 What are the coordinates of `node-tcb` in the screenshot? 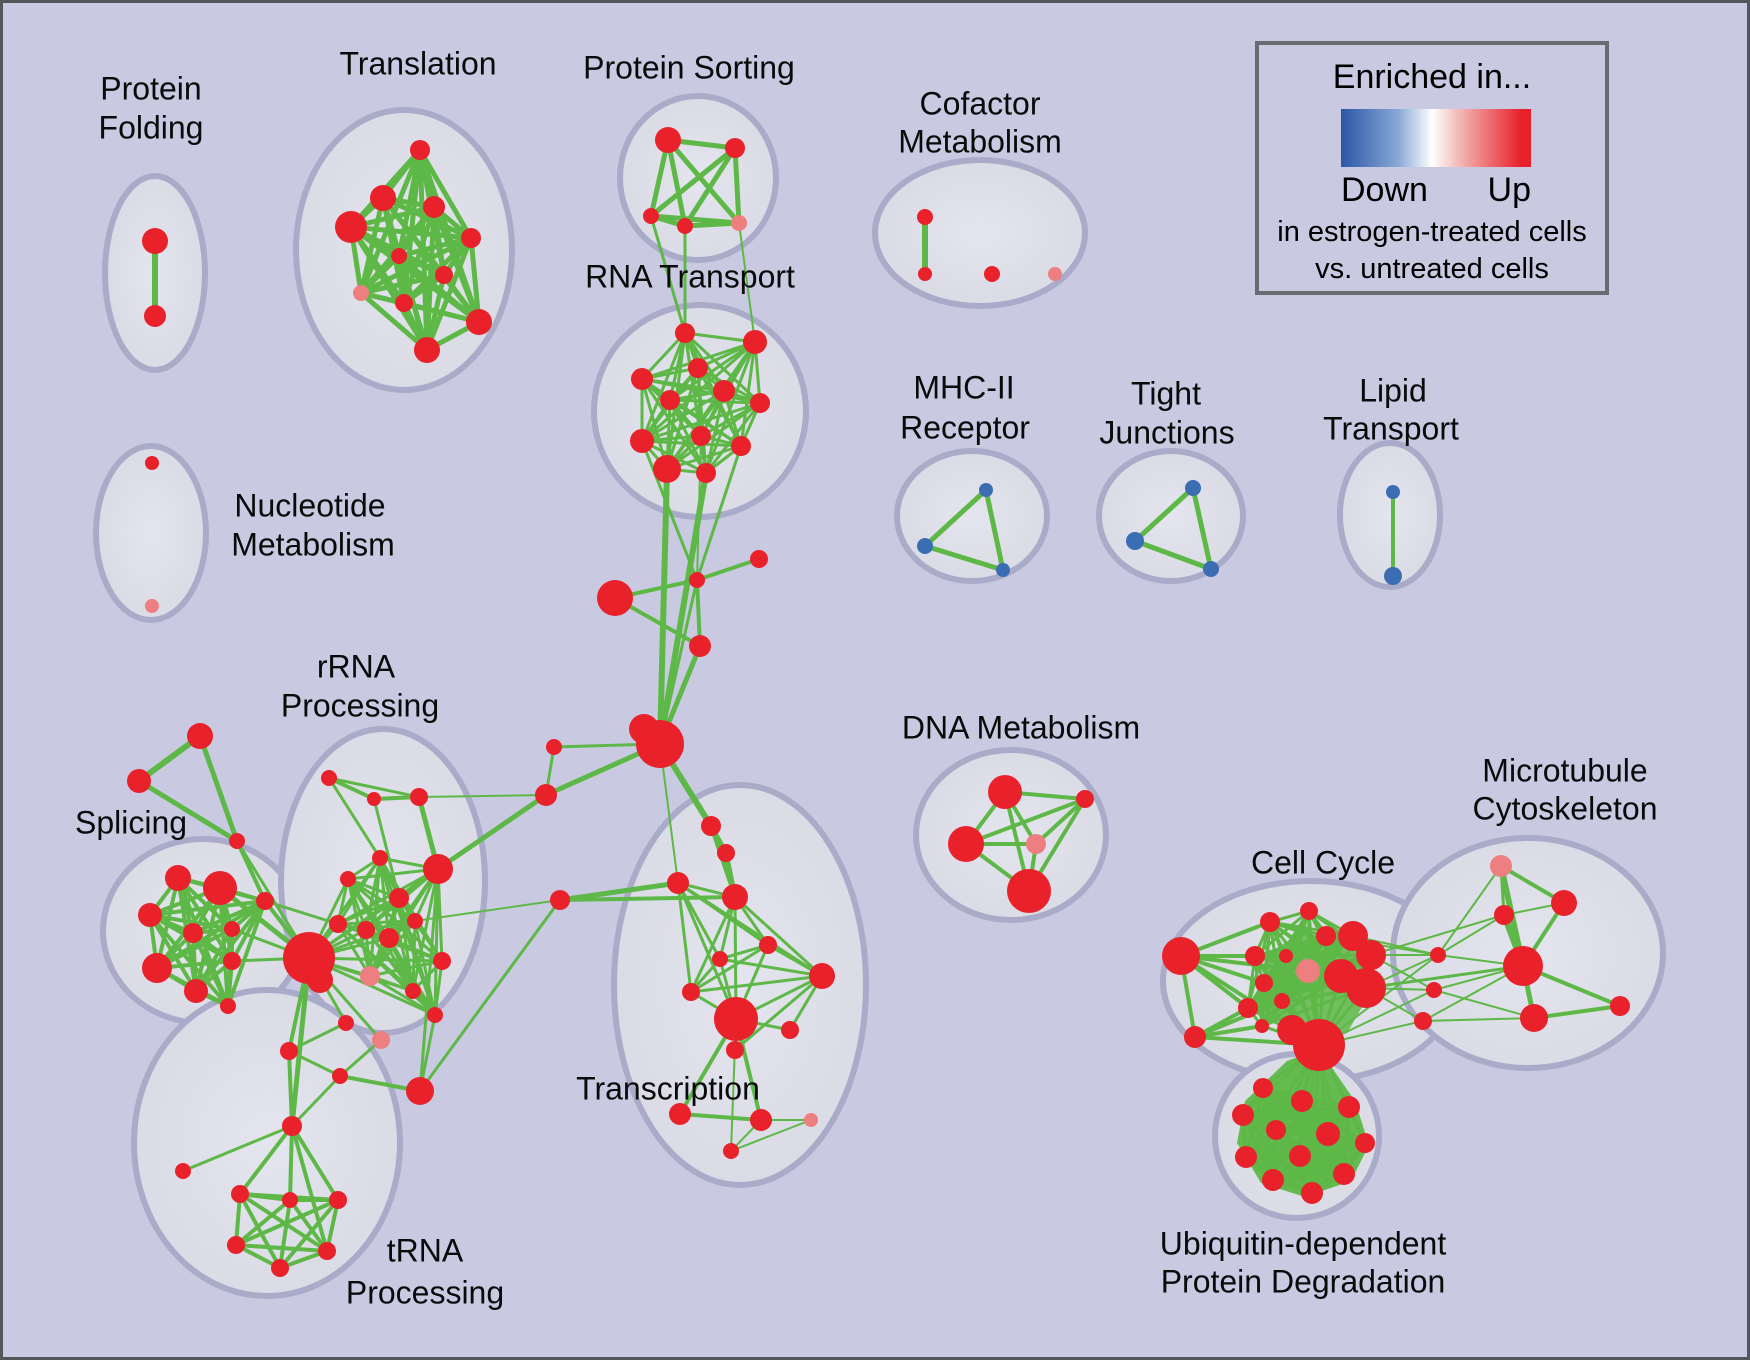 It's located at (735, 897).